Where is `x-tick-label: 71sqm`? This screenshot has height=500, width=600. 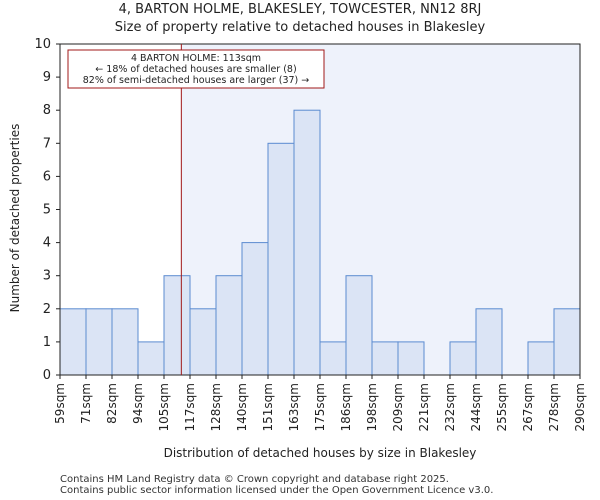
x-tick-label: 71sqm is located at coordinates (86, 403).